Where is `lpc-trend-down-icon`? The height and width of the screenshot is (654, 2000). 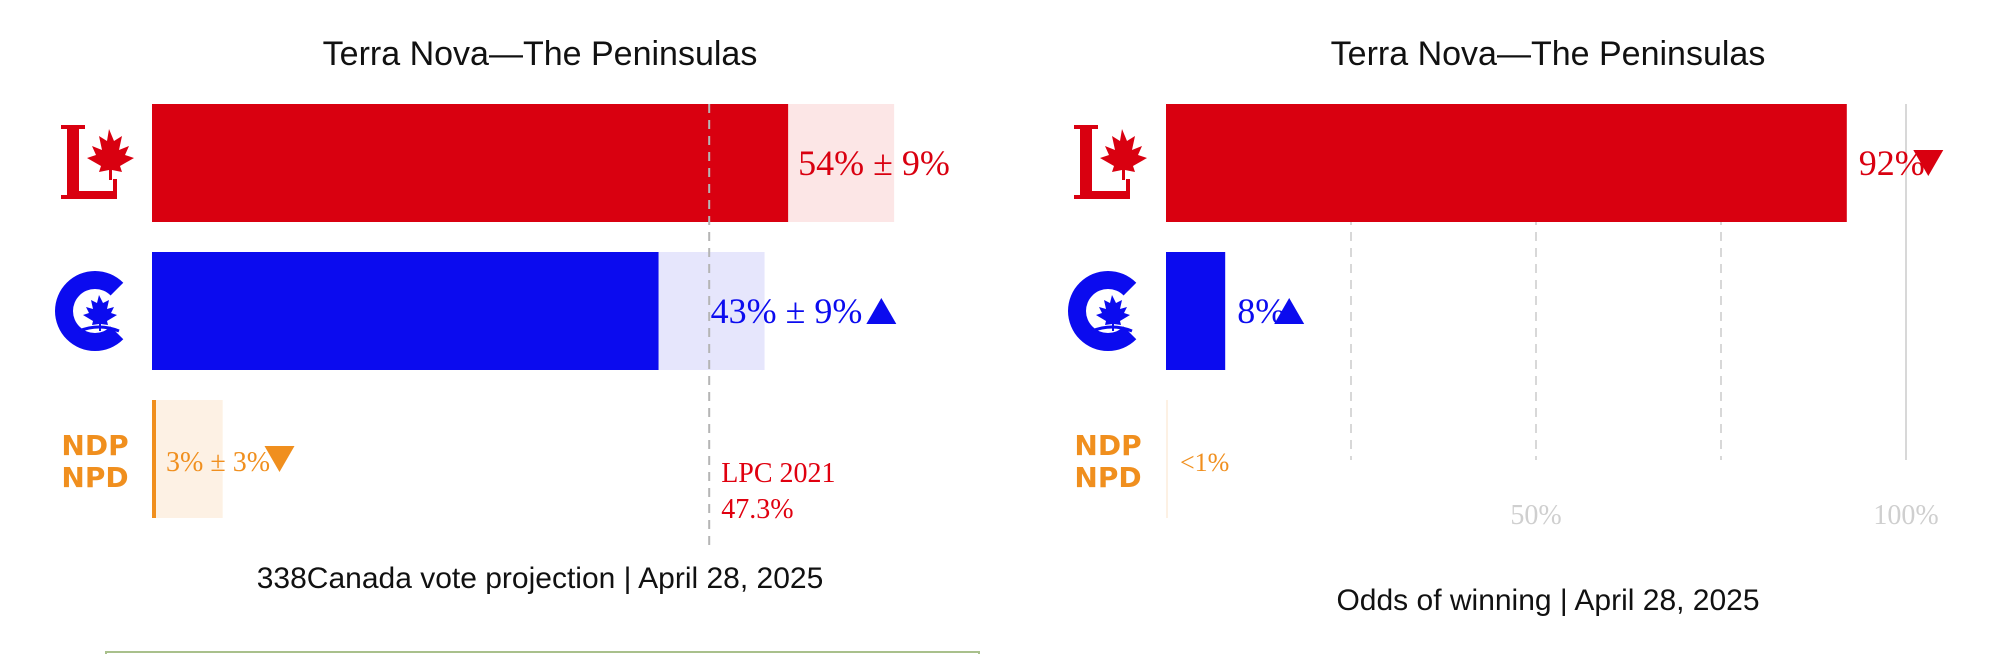 lpc-trend-down-icon is located at coordinates (1928, 163).